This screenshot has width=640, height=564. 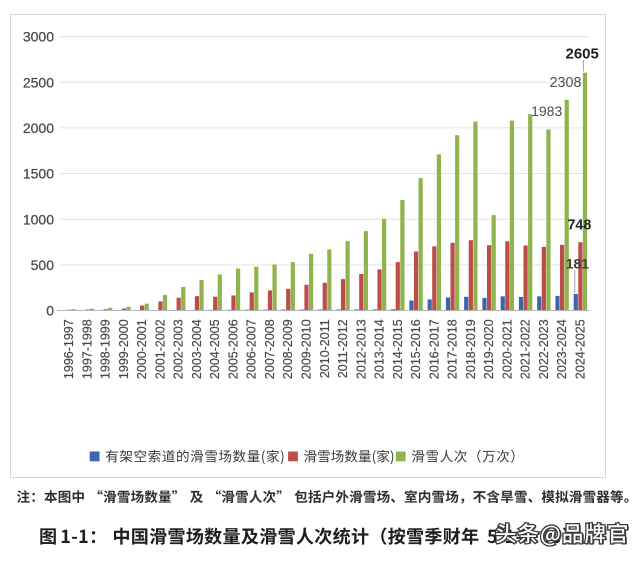 What do you see at coordinates (544, 349) in the screenshot?
I see `svg-text: 2022-2023` at bounding box center [544, 349].